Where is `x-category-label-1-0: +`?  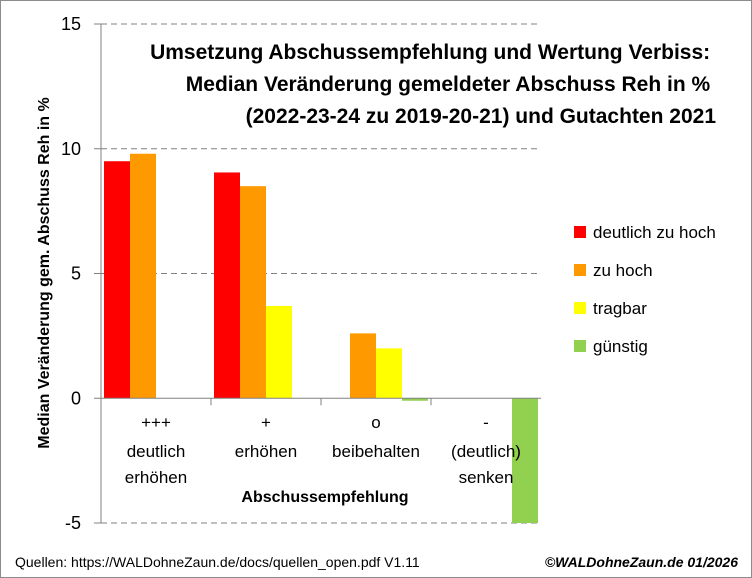 x-category-label-1-0: + is located at coordinates (266, 422).